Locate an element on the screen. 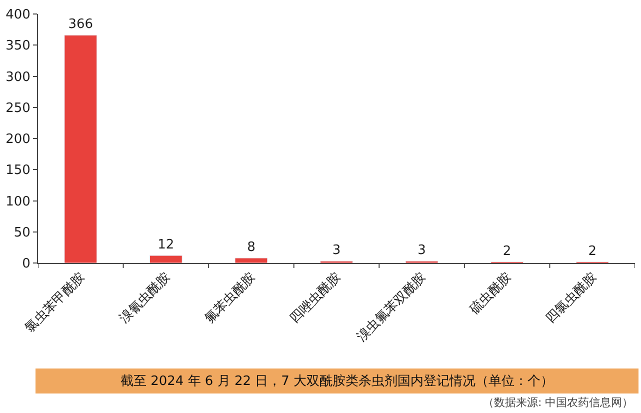 This screenshot has height=413, width=641. x-tick-label: 四氯虫酰胺 is located at coordinates (571, 298).